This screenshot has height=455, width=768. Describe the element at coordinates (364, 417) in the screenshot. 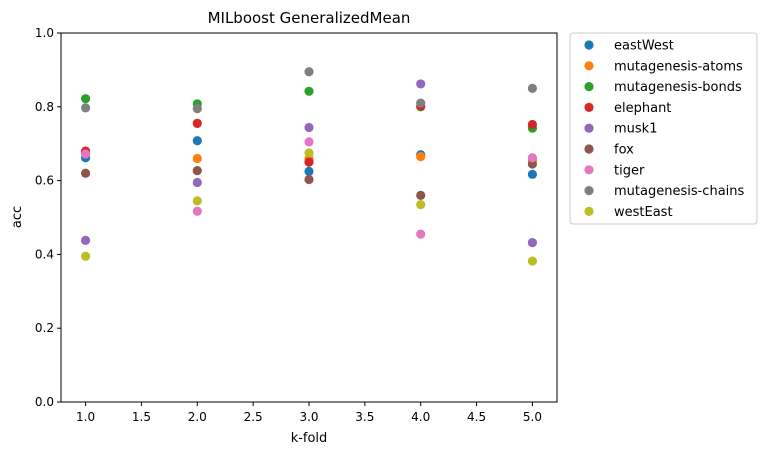

I see `x-tick-label: 3.5` at that location.